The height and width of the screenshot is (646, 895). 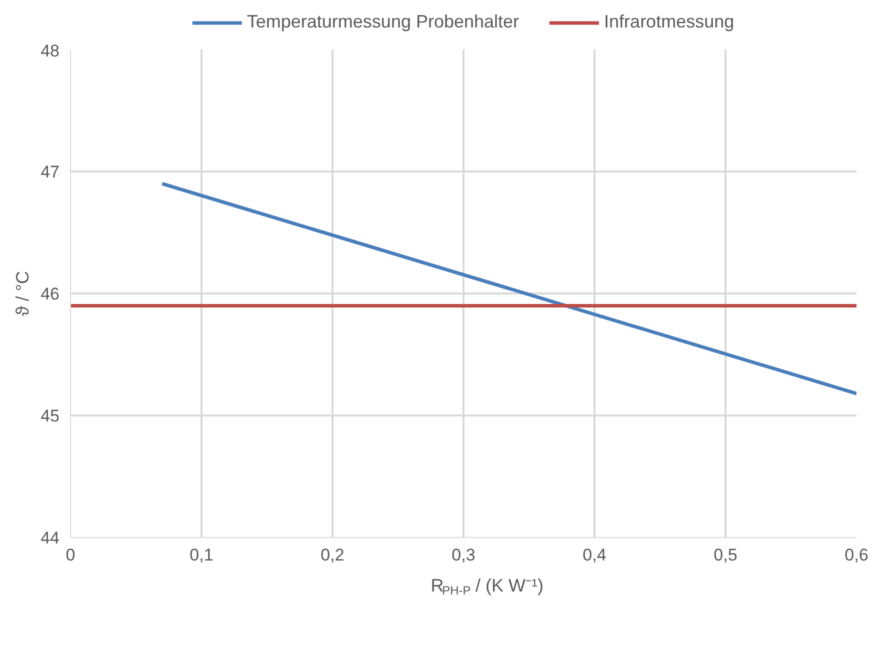 I want to click on x-tick-label: 0,6, so click(x=856, y=555).